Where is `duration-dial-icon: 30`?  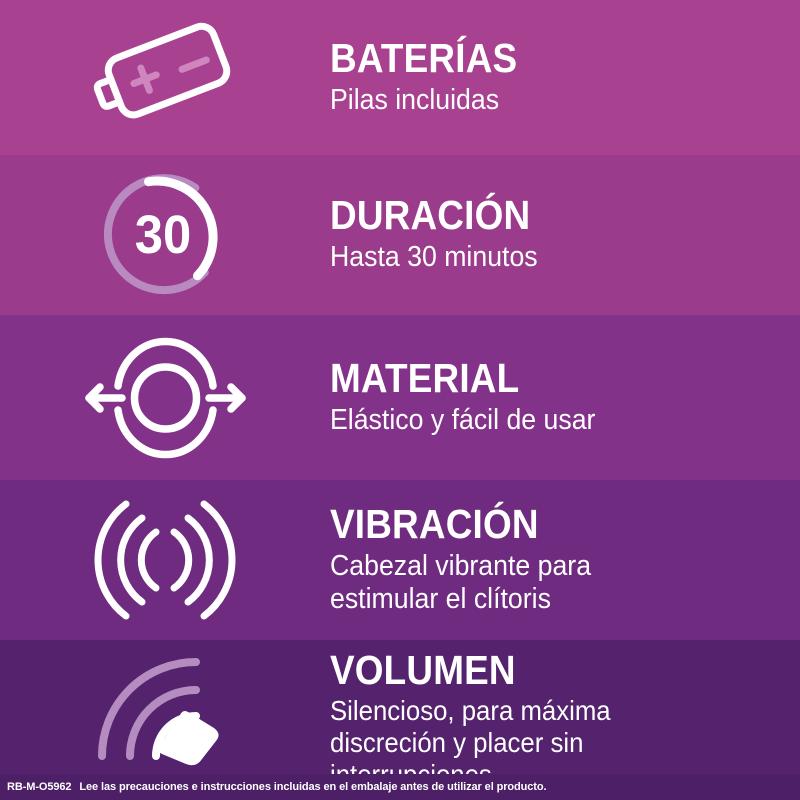
duration-dial-icon: 30 is located at coordinates (161, 234).